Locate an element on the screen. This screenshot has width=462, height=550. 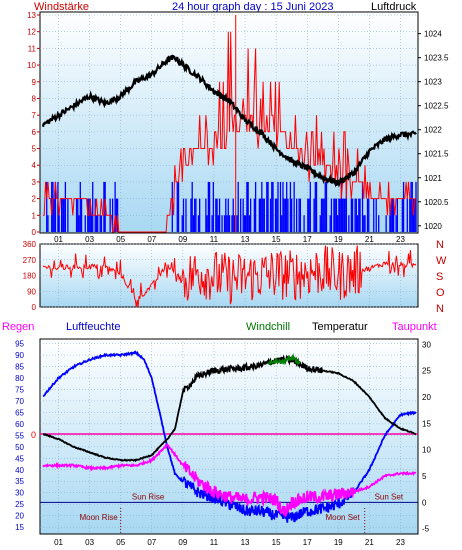
legend-regen: Regen is located at coordinates (18, 327).